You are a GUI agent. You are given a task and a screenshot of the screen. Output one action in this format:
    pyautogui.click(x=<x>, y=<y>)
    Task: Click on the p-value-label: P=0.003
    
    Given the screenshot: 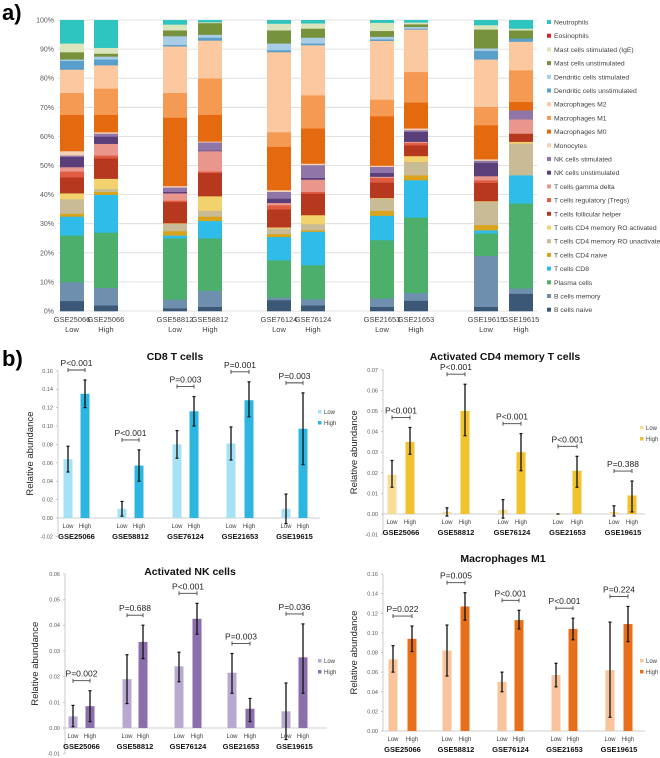 What is the action you would take?
    pyautogui.click(x=241, y=636)
    